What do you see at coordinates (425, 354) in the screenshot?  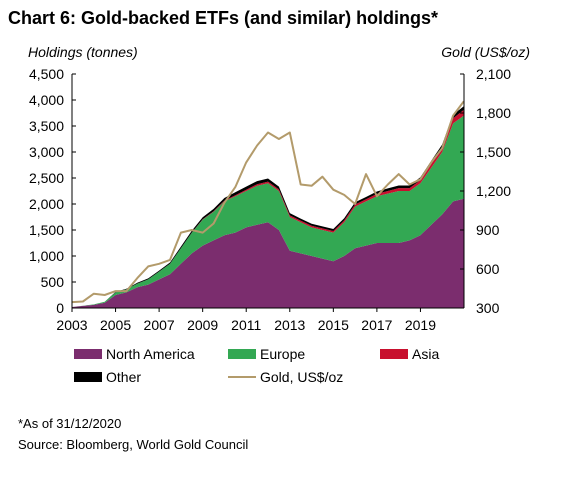 I see `legend-label: Asia` at bounding box center [425, 354].